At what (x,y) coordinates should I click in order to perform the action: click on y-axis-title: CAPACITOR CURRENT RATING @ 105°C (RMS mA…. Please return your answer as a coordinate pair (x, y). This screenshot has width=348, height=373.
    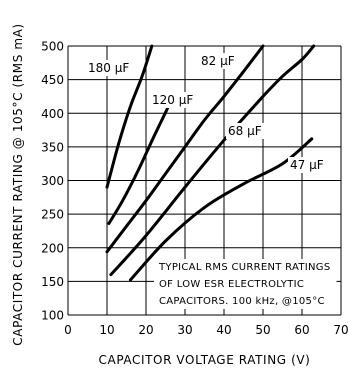
    Looking at the image, I should click on (18, 184).